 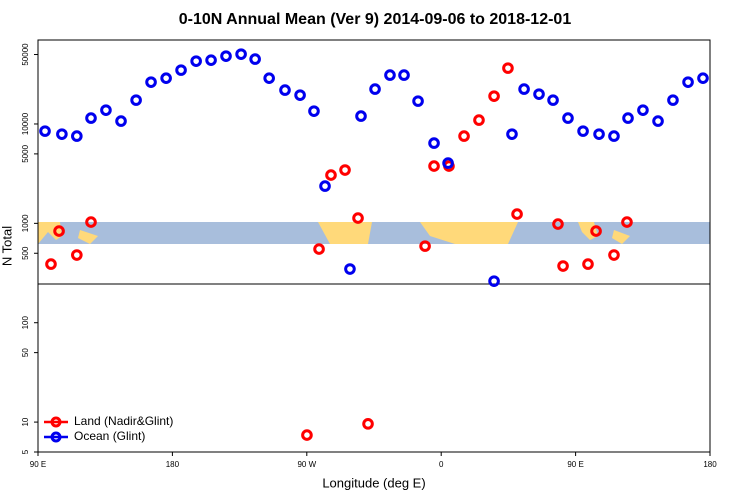 What do you see at coordinates (373, 482) in the screenshot?
I see `x-axis-label: Longitude (deg E)` at bounding box center [373, 482].